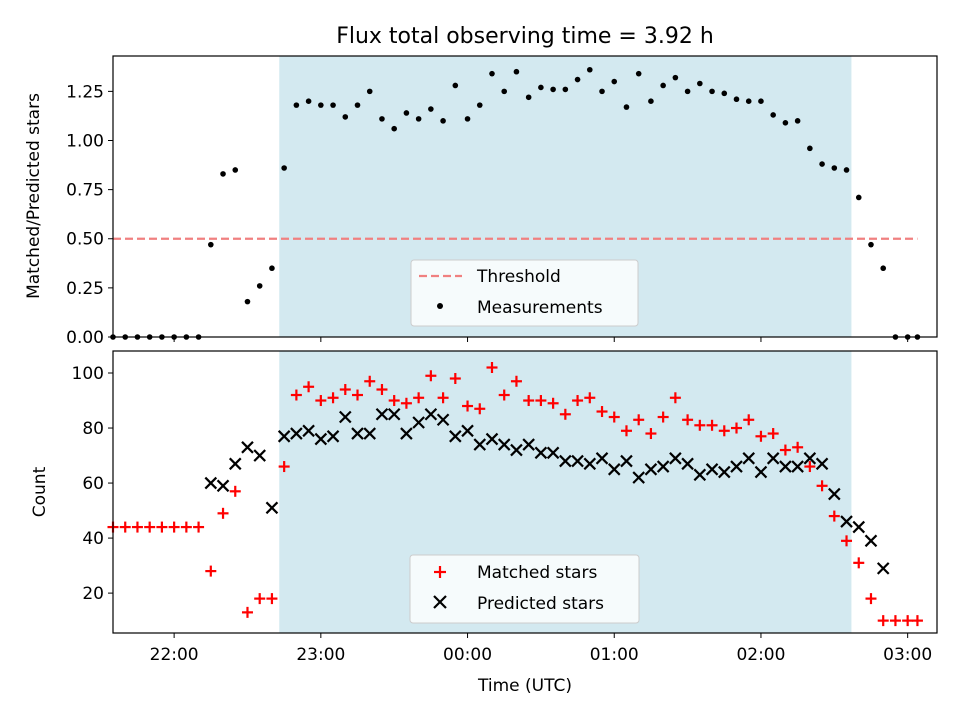 The height and width of the screenshot is (720, 960). Describe the element at coordinates (540, 604) in the screenshot. I see `legend-predicted-label: Predicted stars` at that location.